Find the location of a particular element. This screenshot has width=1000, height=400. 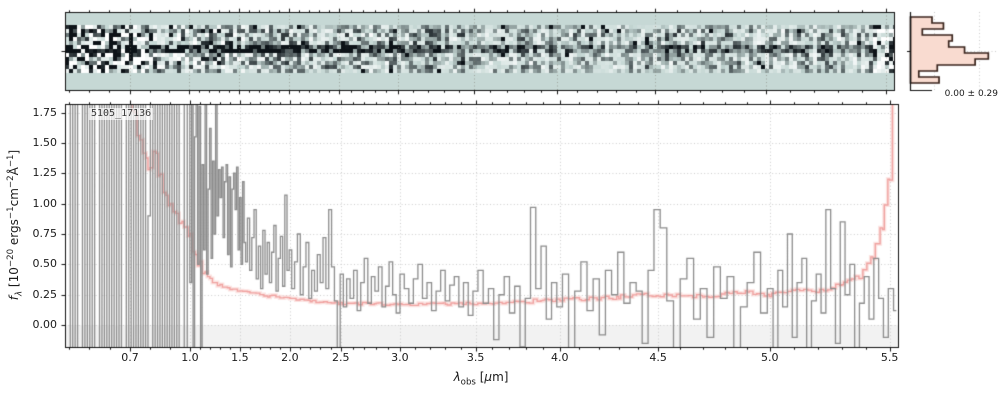

y-tick-label: 0.25 is located at coordinates (45, 294).